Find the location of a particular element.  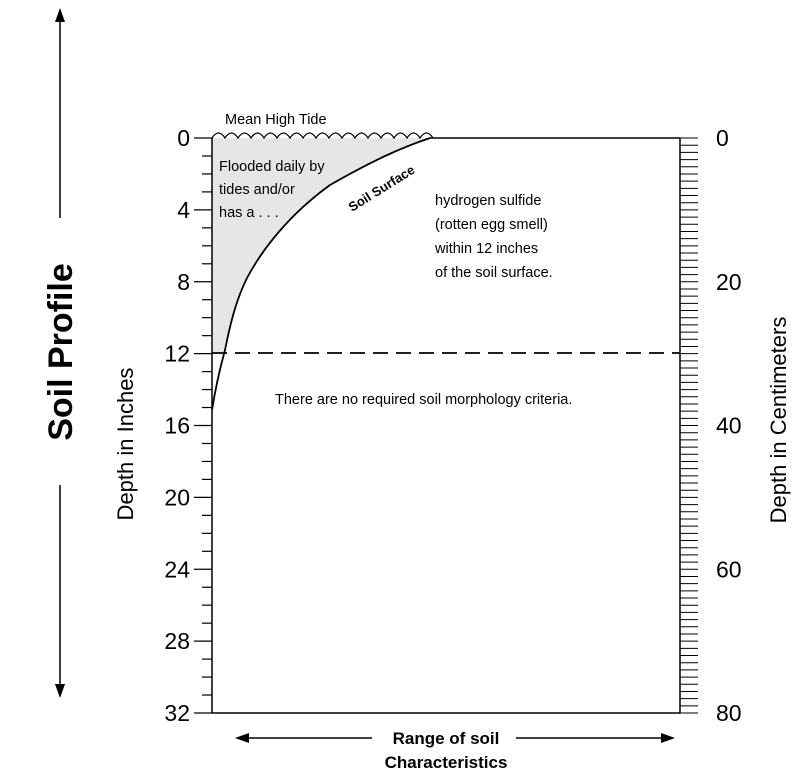

soil-surface-curve is located at coordinates (321, 274).